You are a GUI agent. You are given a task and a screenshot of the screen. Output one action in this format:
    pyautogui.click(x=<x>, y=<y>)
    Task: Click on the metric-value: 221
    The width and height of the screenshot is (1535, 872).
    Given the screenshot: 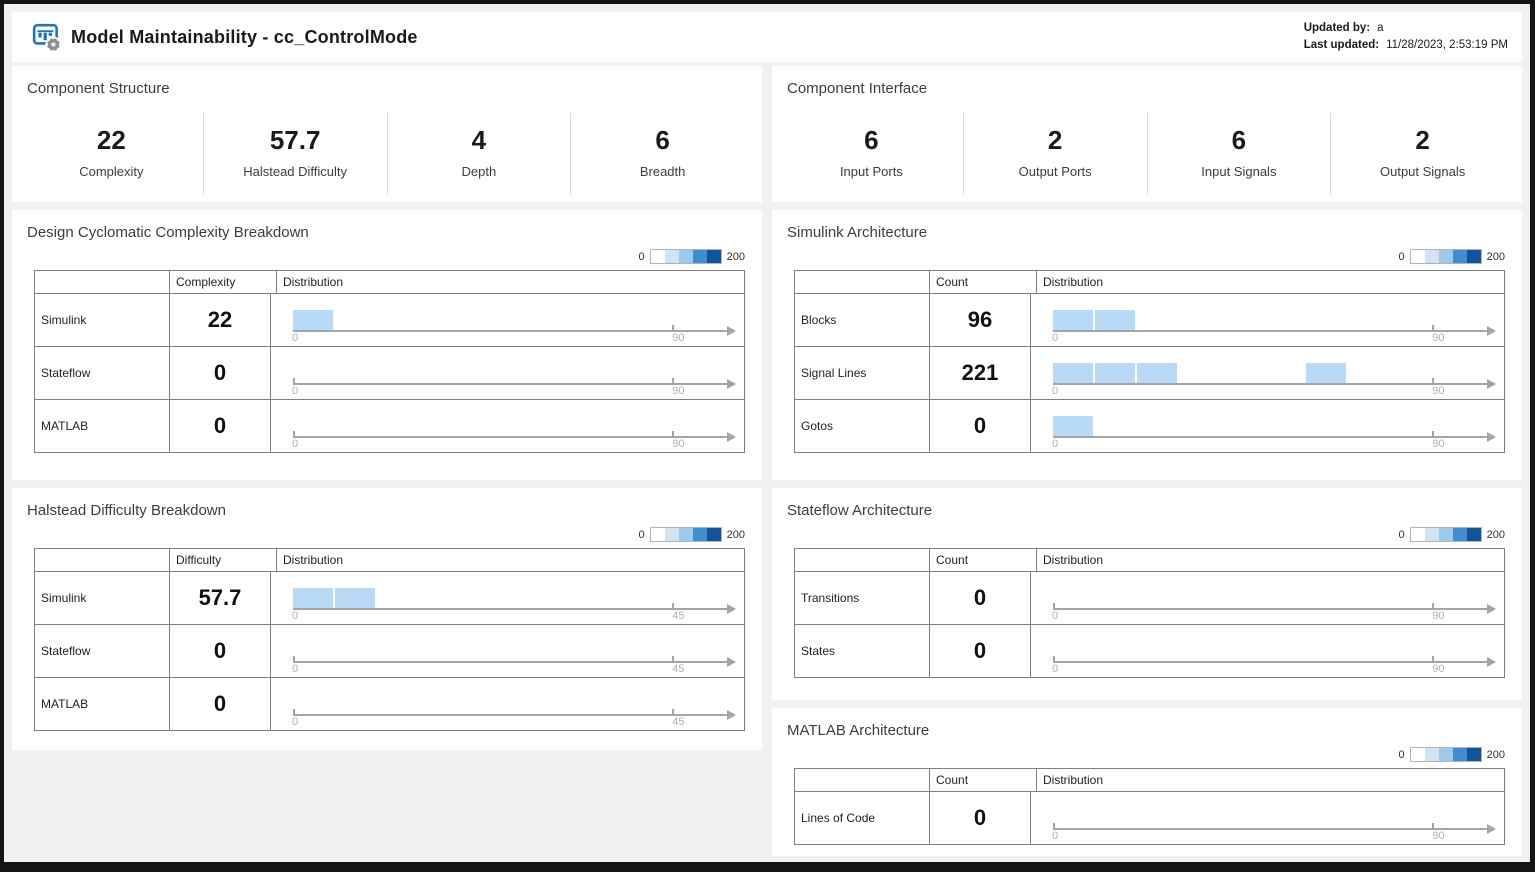 What is the action you would take?
    pyautogui.click(x=979, y=373)
    